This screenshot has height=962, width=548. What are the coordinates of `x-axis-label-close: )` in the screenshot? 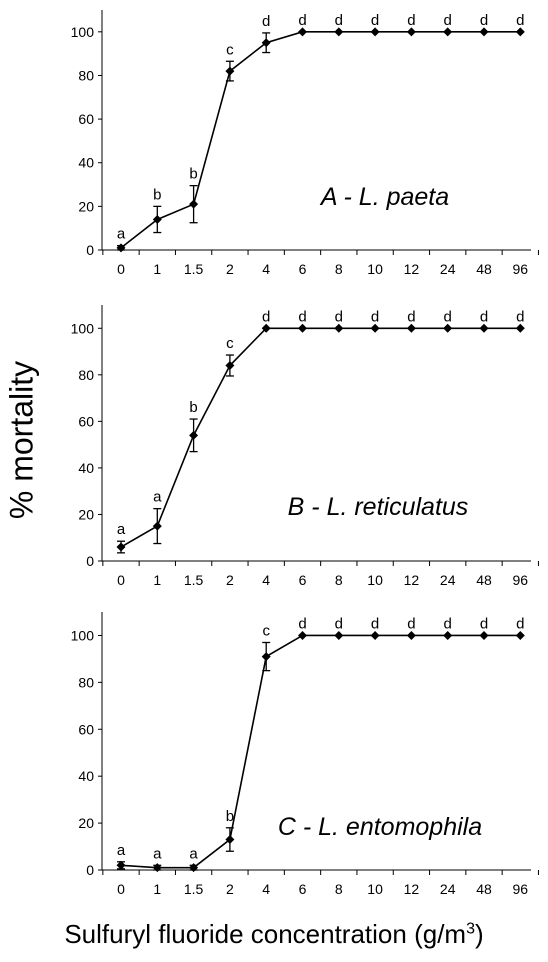 It's located at (479, 934).